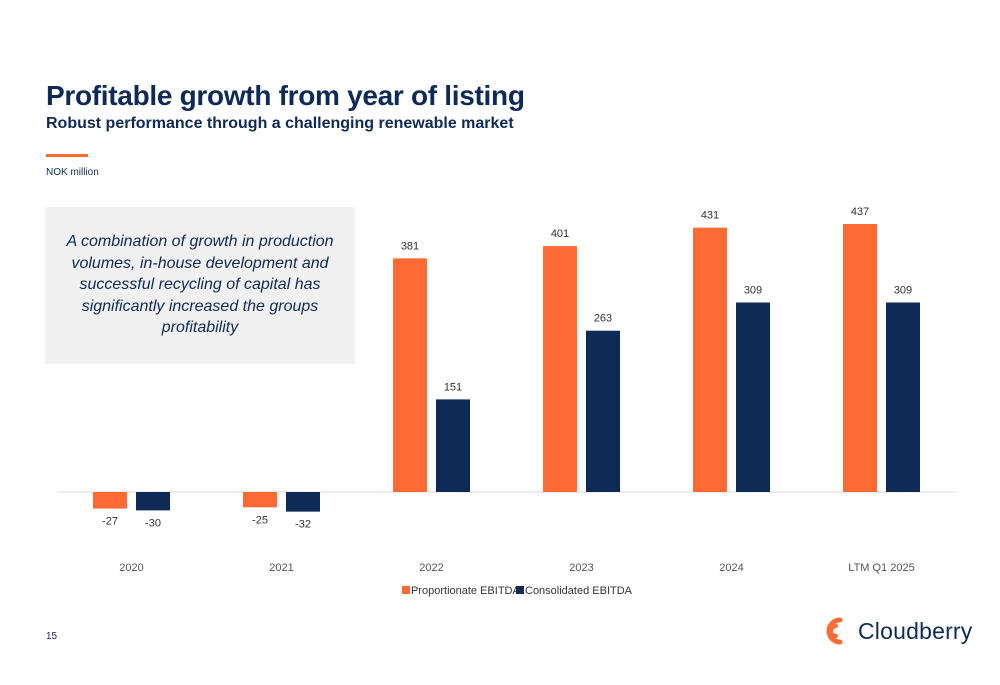 This screenshot has width=1000, height=685. Describe the element at coordinates (603, 319) in the screenshot. I see `value-label: 263` at that location.